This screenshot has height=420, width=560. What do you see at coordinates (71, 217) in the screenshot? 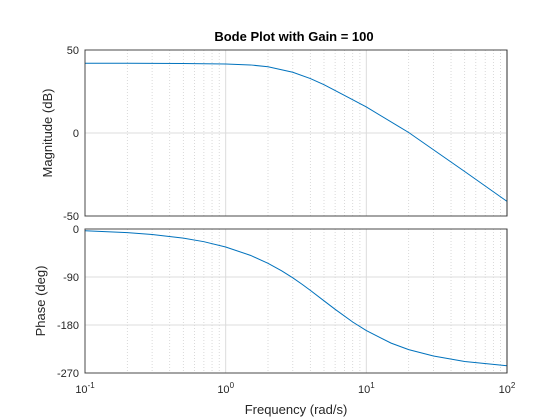
I see `magnitude-y-tick-label: -50` at bounding box center [71, 217].